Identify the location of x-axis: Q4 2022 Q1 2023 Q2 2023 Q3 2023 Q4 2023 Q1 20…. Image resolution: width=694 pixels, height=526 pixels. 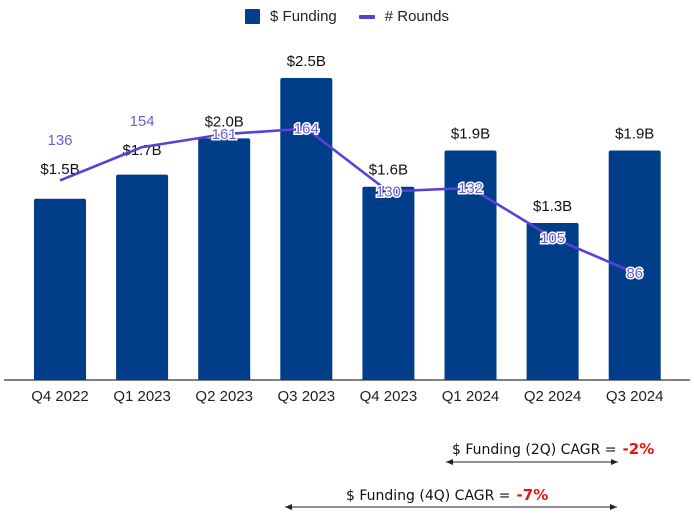
(347, 392).